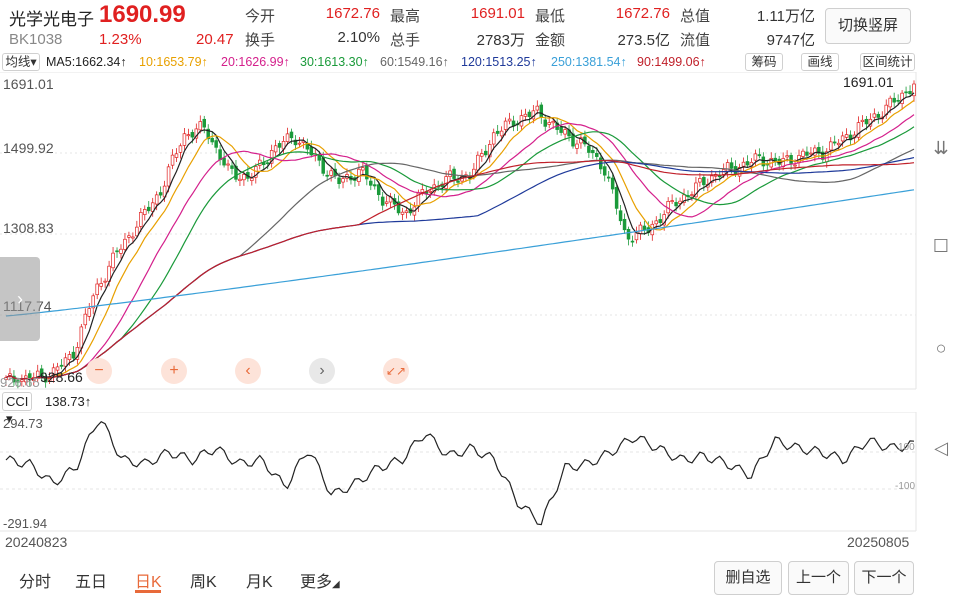  Describe the element at coordinates (941, 448) in the screenshot. I see `back-icon: ◁` at that location.